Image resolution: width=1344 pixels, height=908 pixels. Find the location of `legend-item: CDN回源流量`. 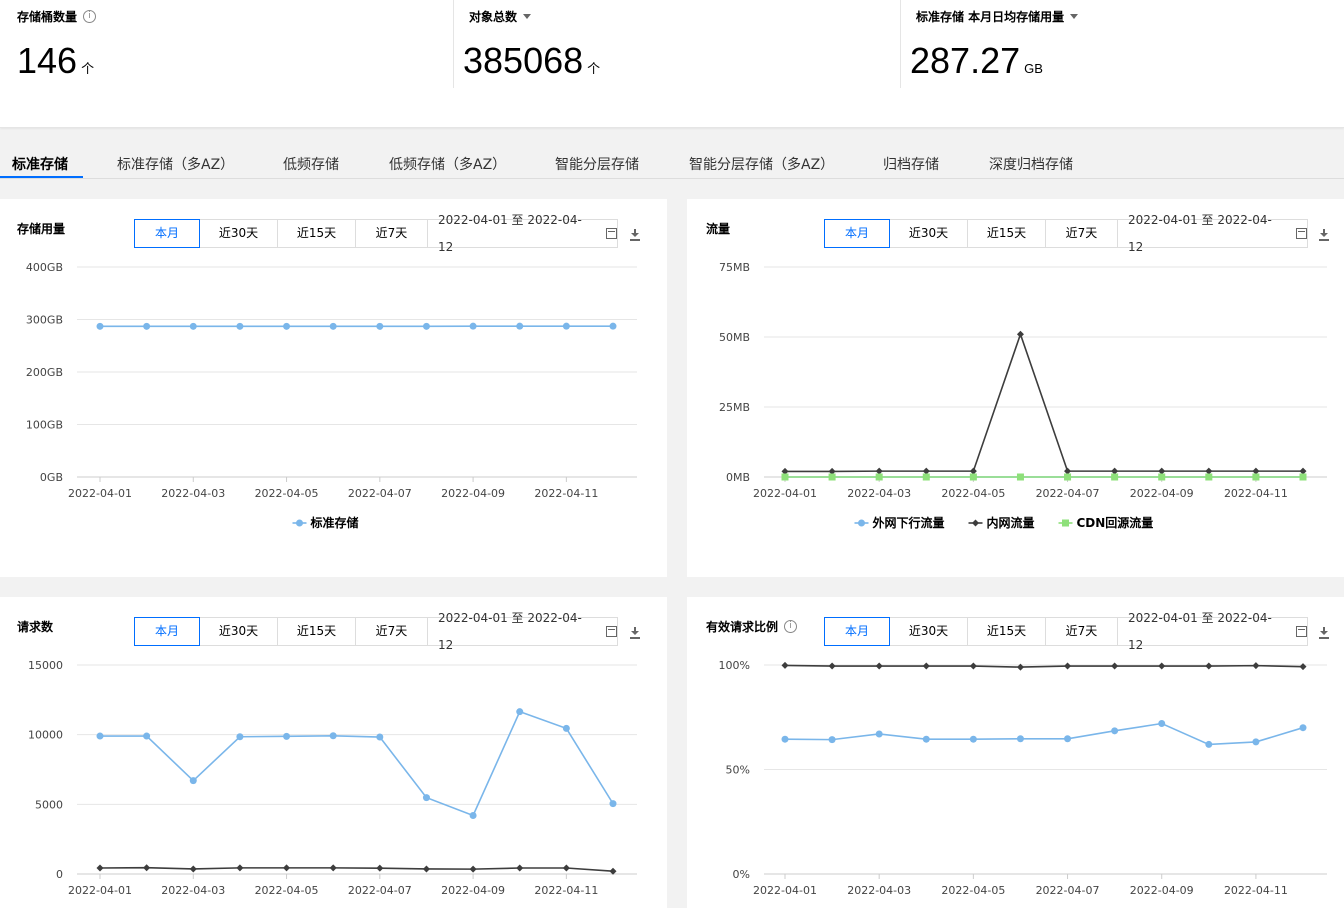

legend-item: CDN回源流量 is located at coordinates (1106, 522).